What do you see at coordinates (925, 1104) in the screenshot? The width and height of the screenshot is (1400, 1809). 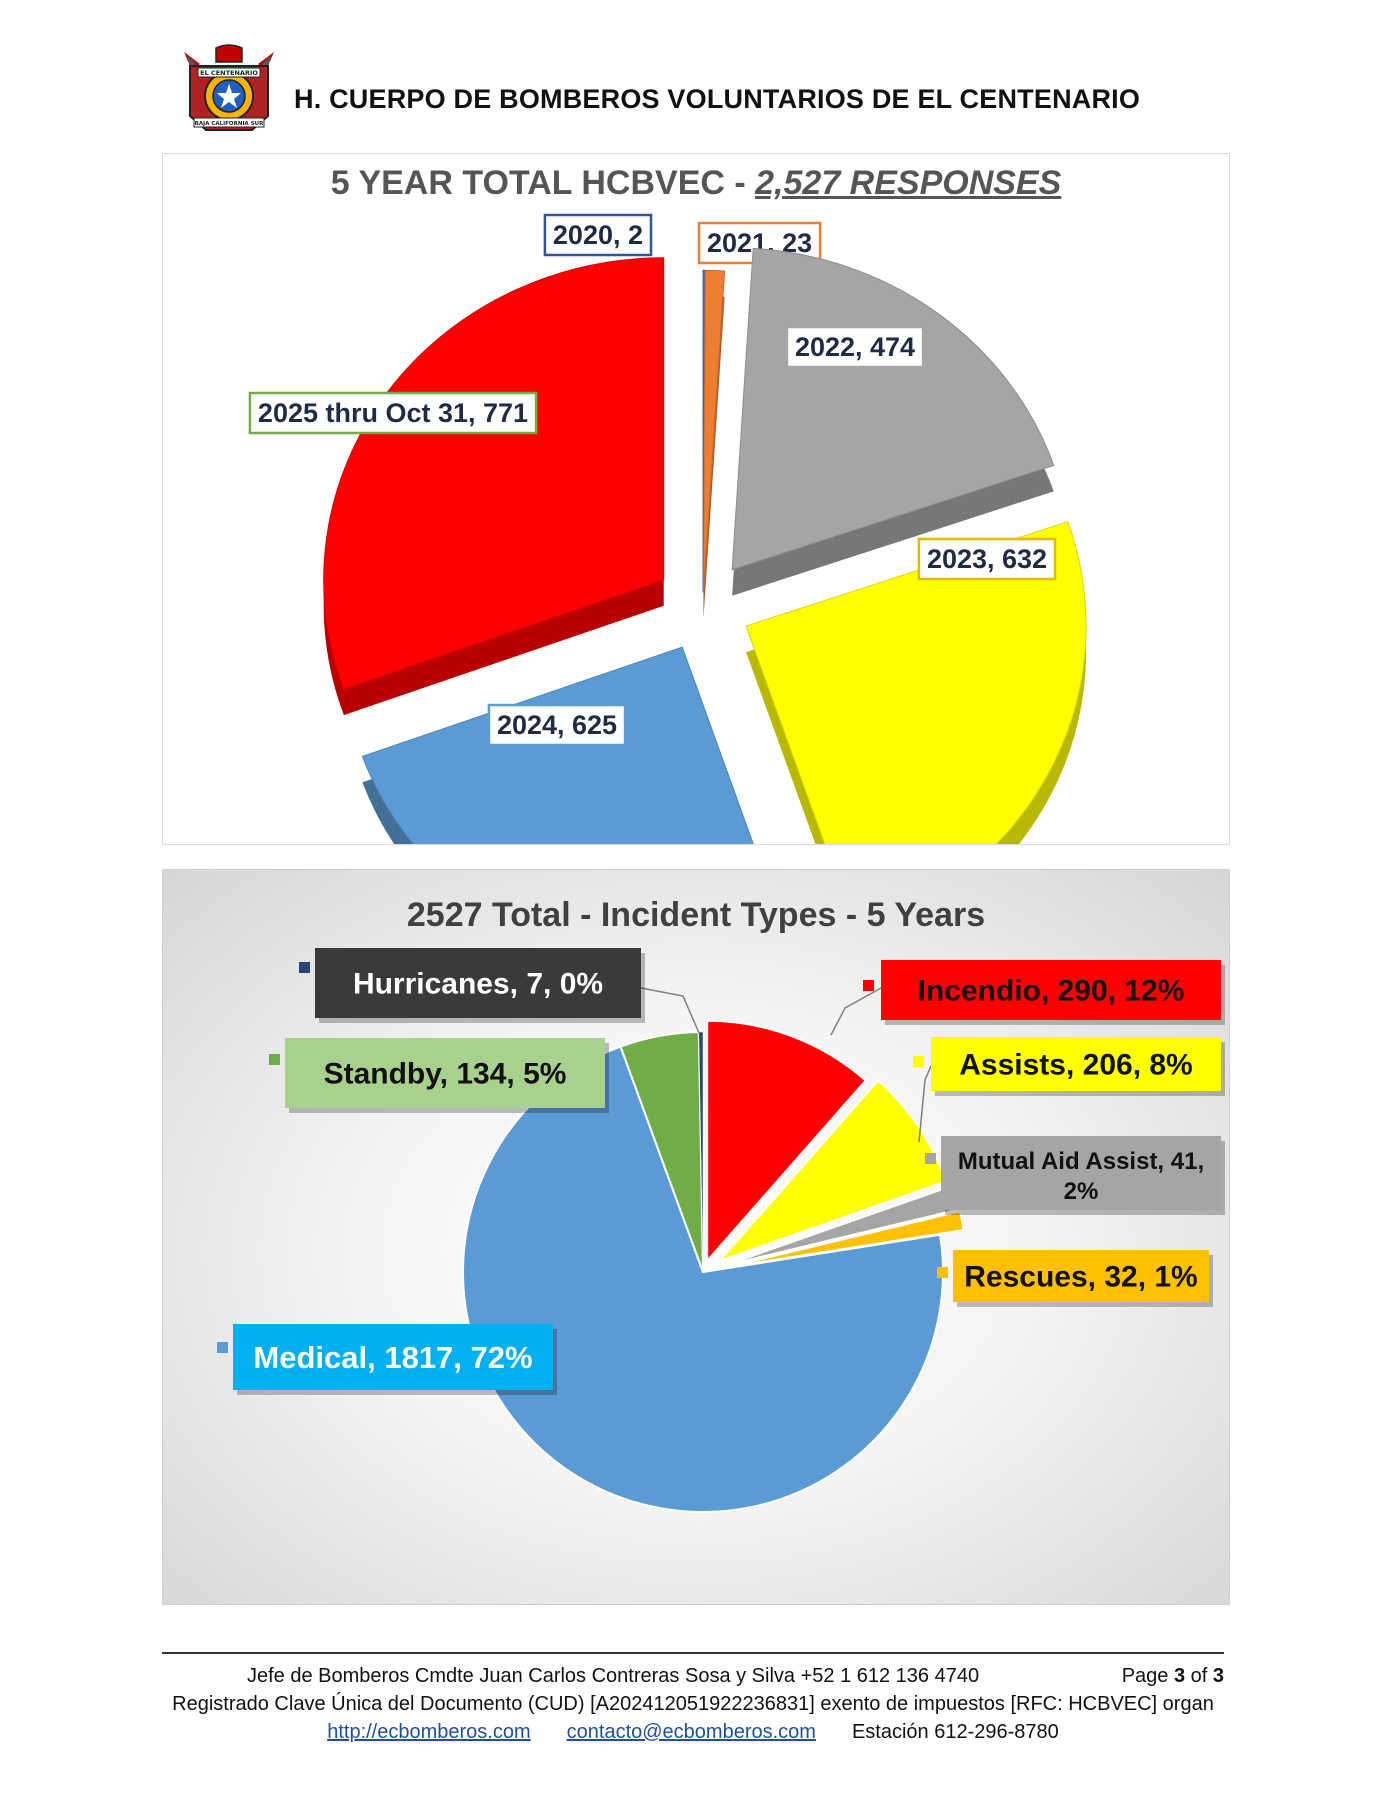 I see `pie2-leader-assists` at bounding box center [925, 1104].